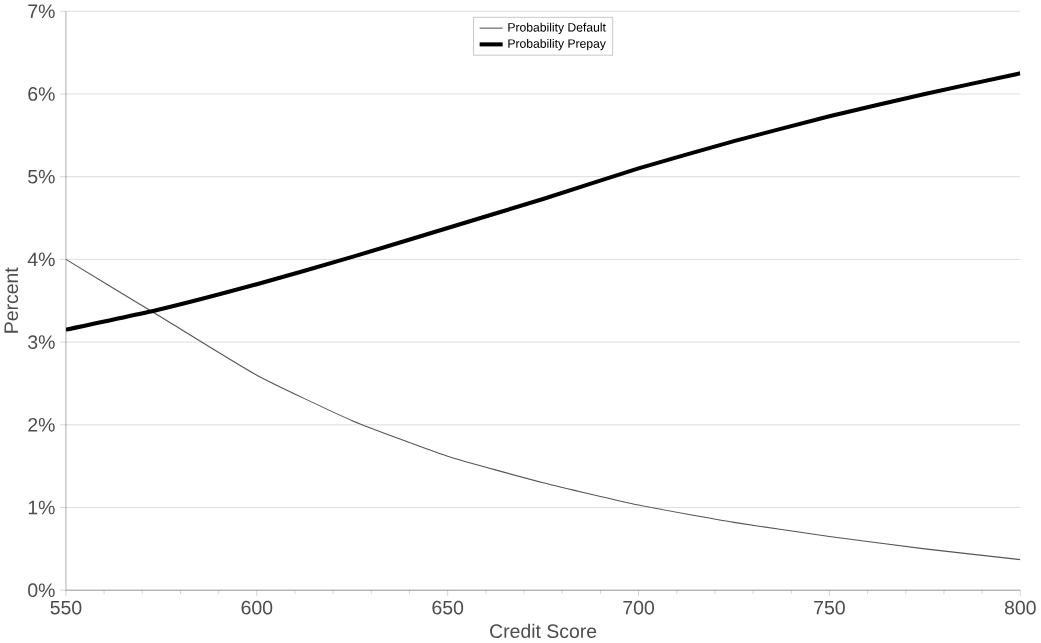  I want to click on x-tick-label: 600, so click(257, 607).